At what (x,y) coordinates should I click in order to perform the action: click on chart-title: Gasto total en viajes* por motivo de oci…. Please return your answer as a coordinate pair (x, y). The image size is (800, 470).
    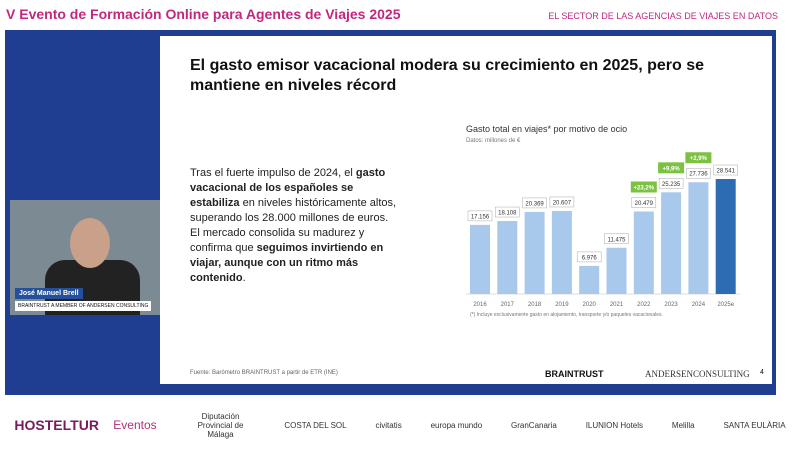
    Looking at the image, I should click on (546, 129).